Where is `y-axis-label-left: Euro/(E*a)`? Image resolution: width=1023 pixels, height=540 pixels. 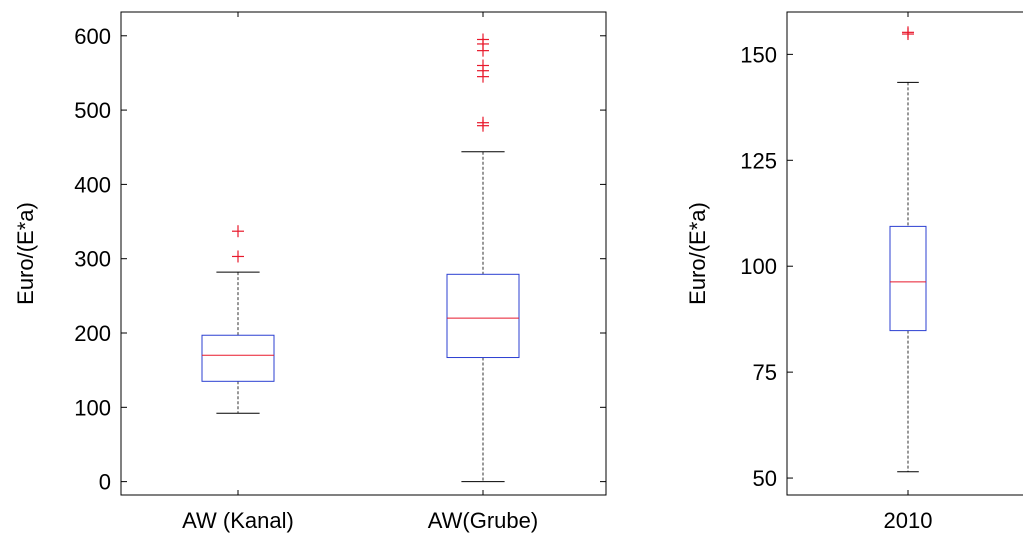
y-axis-label-left: Euro/(E*a) is located at coordinates (25, 253).